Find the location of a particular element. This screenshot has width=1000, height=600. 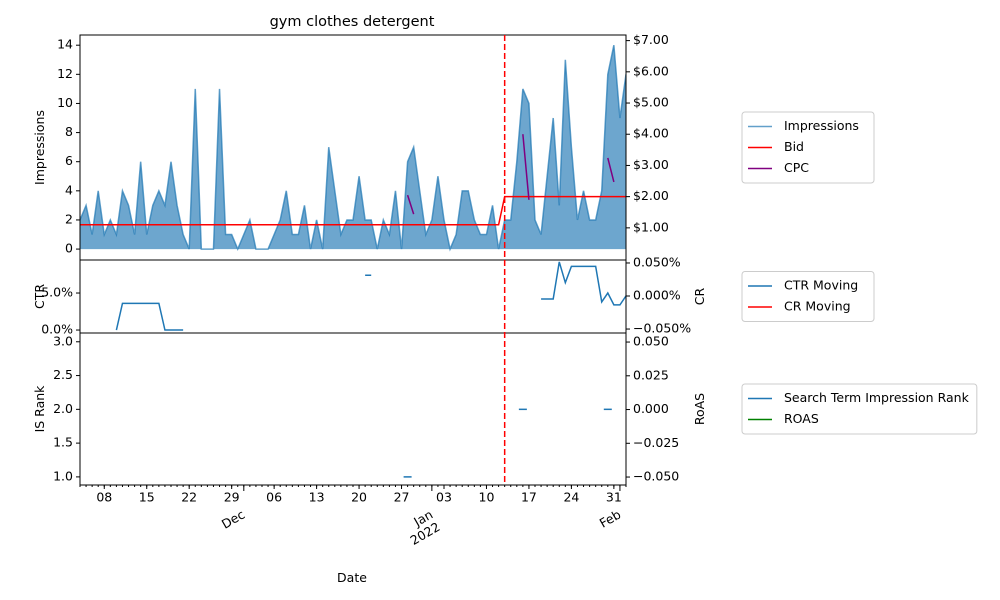

x-axis-label: Date is located at coordinates (352, 577).